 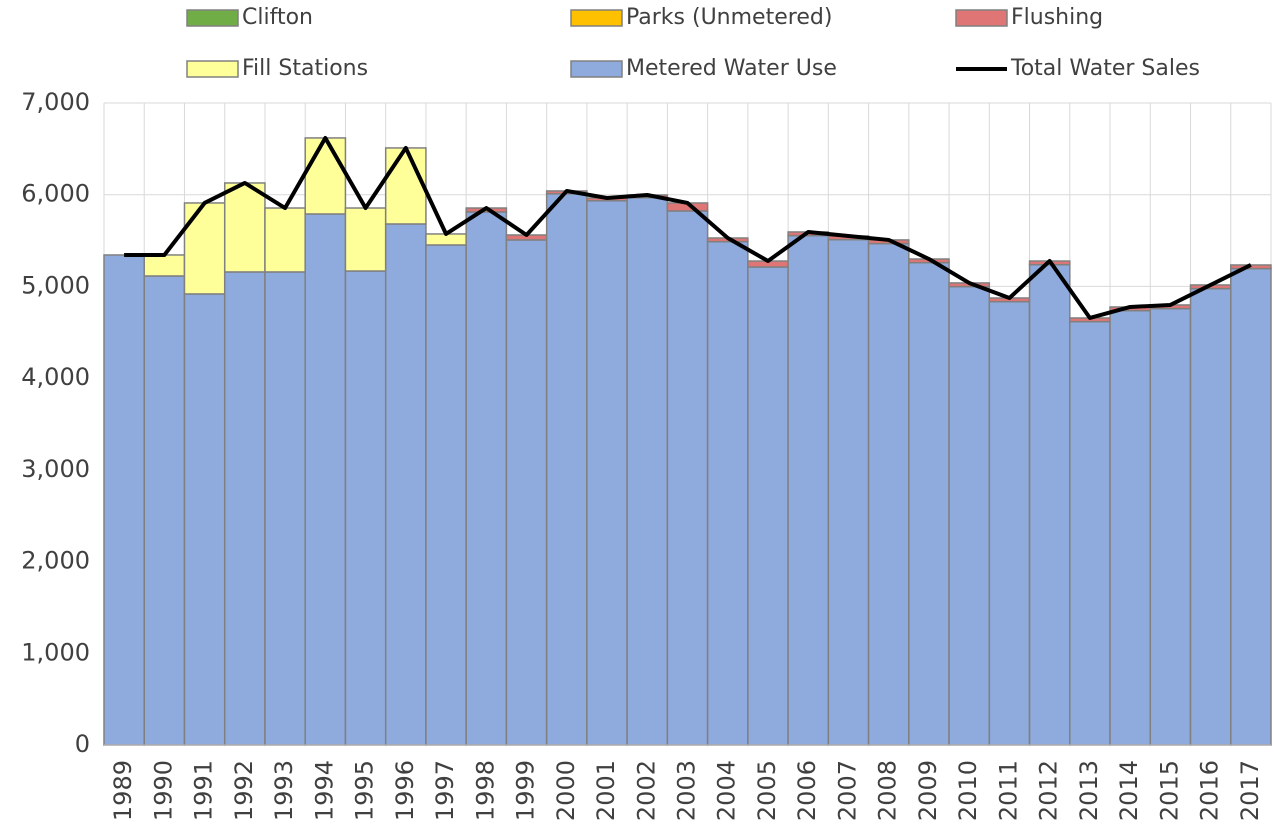 I want to click on x-tick-label: 1989, so click(x=123, y=790).